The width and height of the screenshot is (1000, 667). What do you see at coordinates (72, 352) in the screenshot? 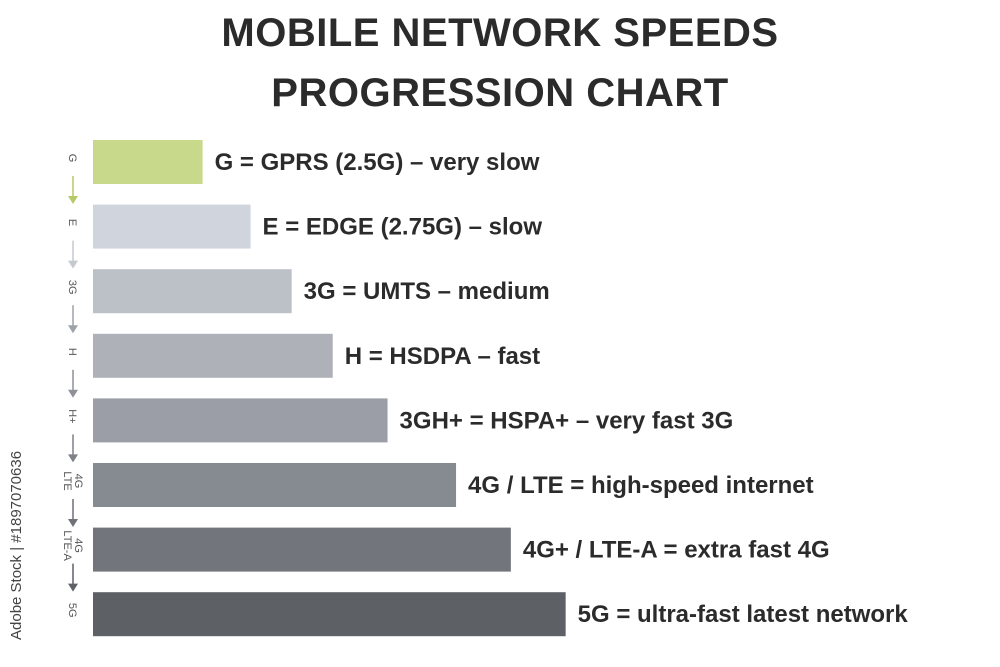
I see `category-abbreviation: H` at bounding box center [72, 352].